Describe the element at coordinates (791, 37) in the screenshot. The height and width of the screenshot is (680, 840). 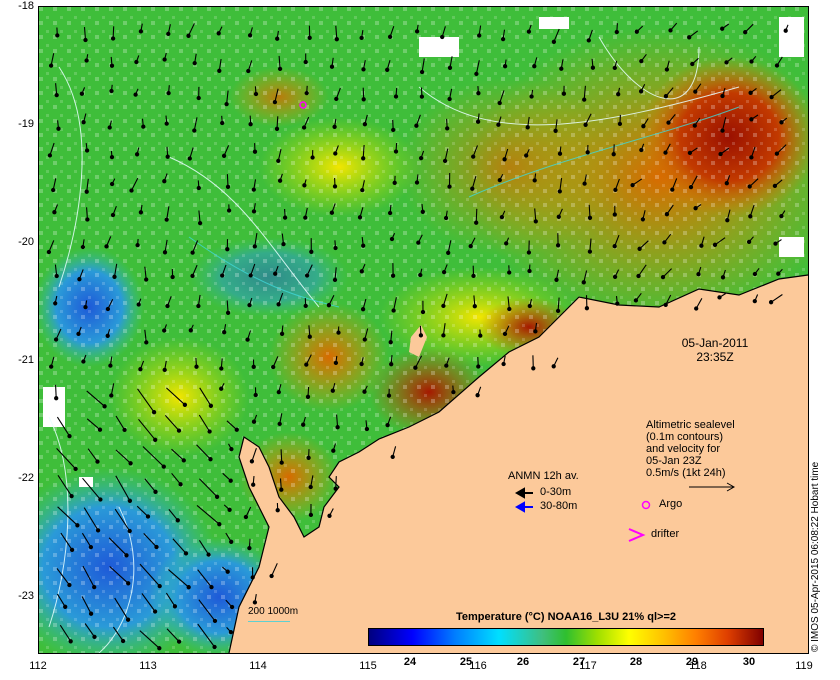
I see `cloud-patch` at that location.